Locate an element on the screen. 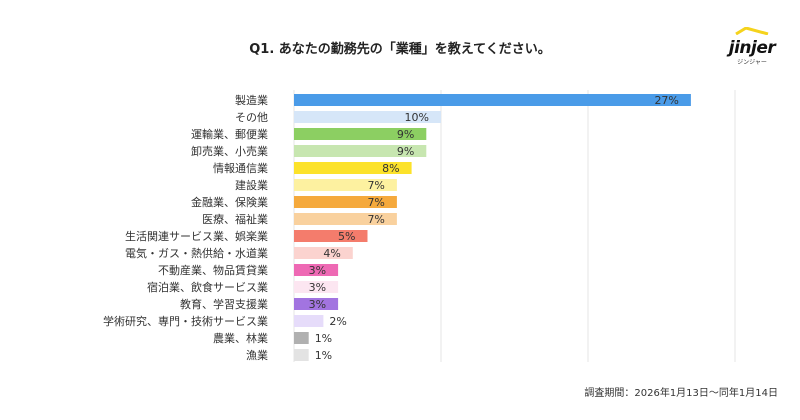 This screenshot has height=420, width=800. category-label: 農業、林業 is located at coordinates (240, 338).